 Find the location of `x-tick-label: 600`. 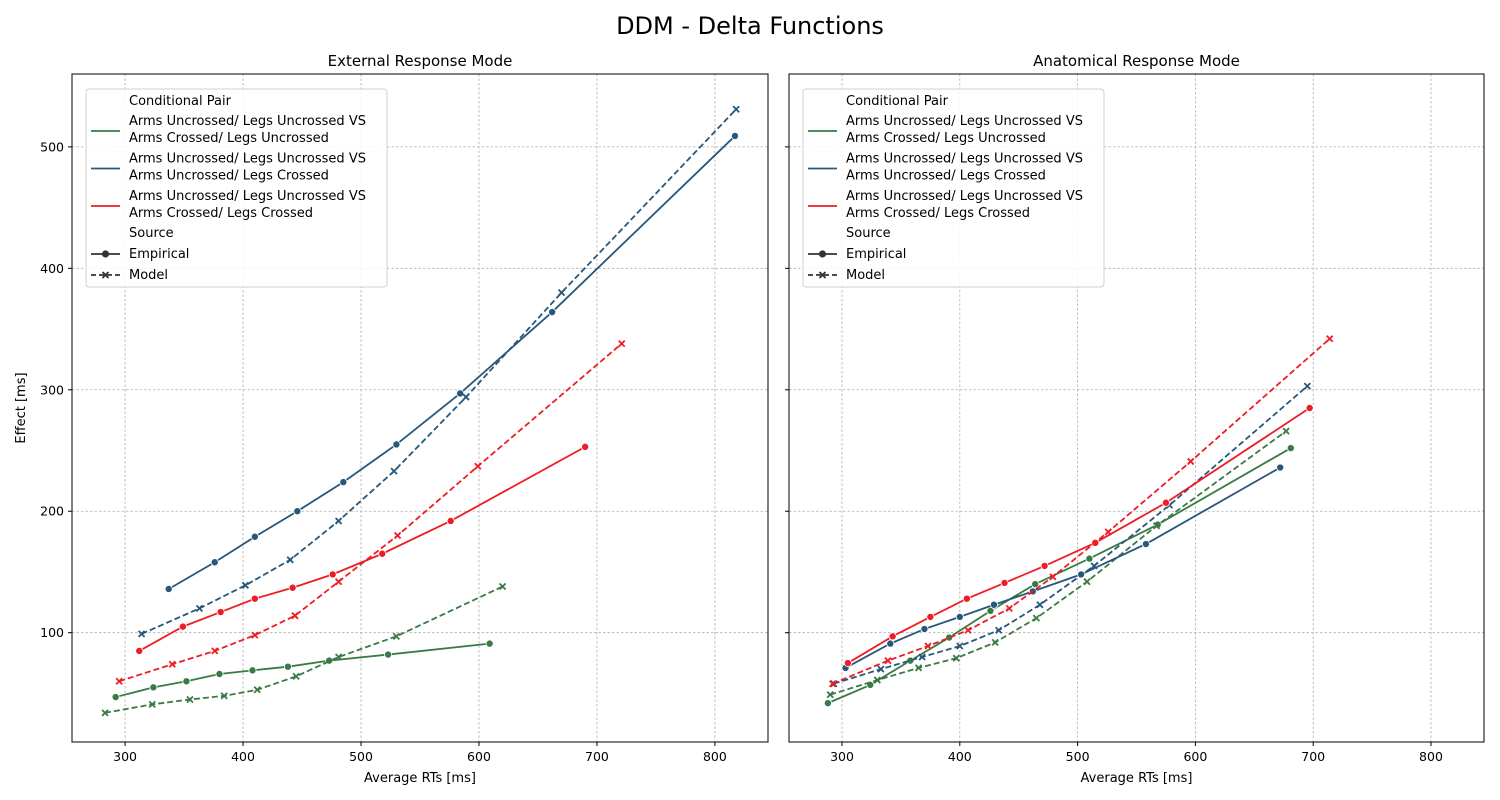

x-tick-label: 600 is located at coordinates (1195, 756).